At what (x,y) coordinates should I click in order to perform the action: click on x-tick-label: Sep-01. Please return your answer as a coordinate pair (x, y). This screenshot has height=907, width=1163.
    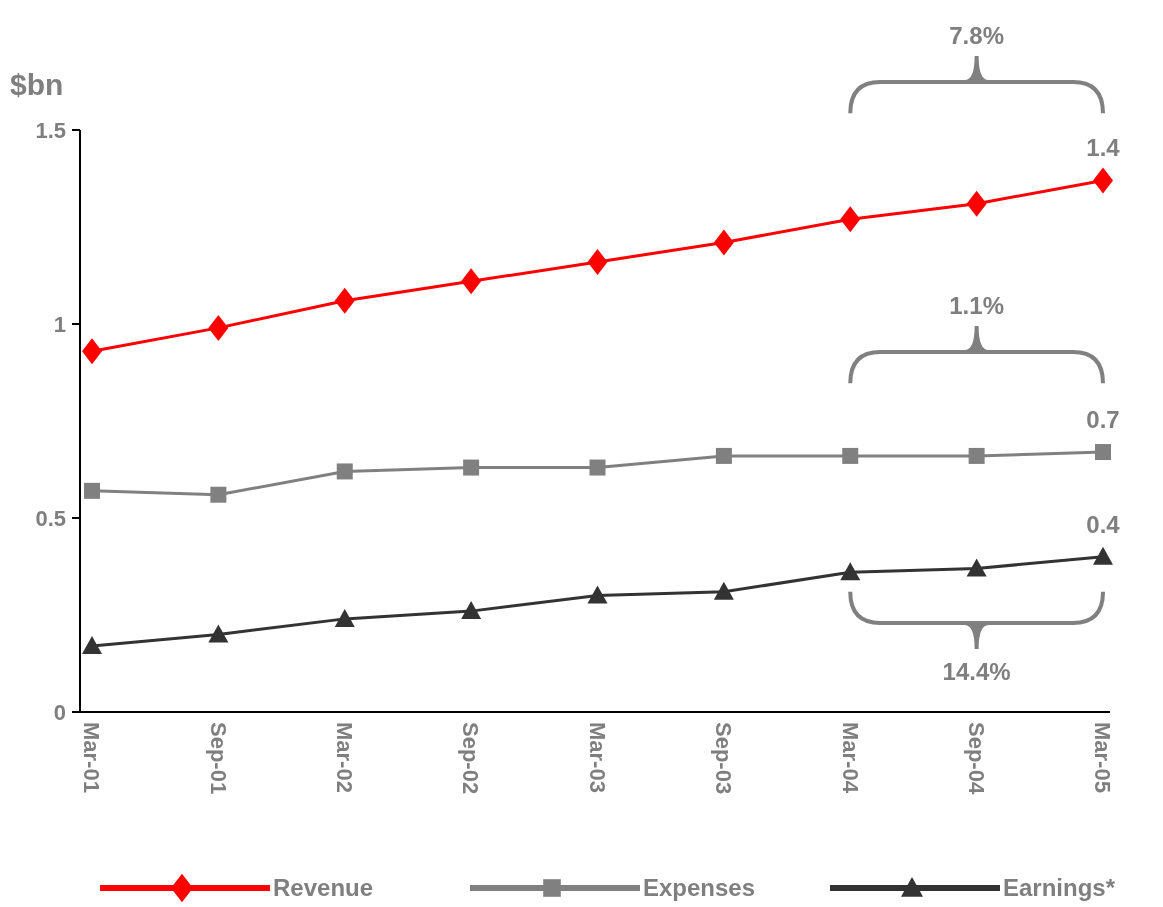
    Looking at the image, I should click on (218, 758).